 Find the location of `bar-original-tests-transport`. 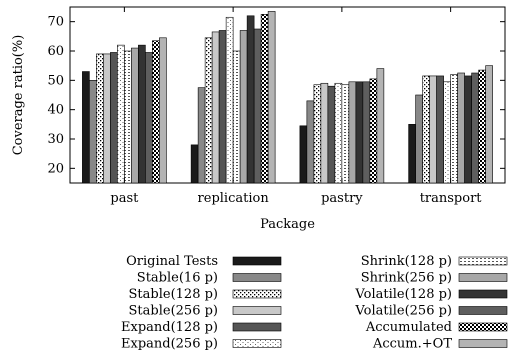

bar-original-tests-transport is located at coordinates (412, 154).